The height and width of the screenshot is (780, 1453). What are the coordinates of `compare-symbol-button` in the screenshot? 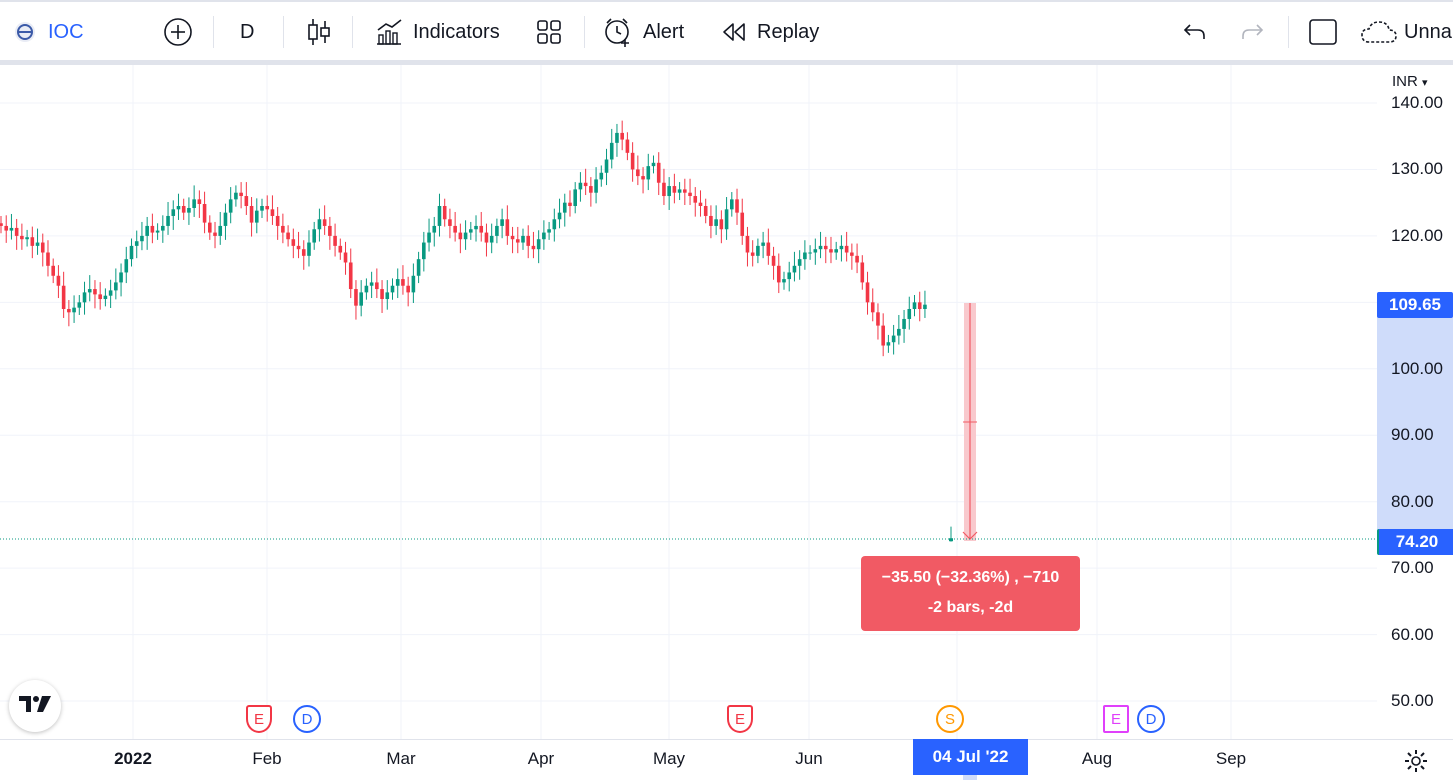 It's located at (178, 32).